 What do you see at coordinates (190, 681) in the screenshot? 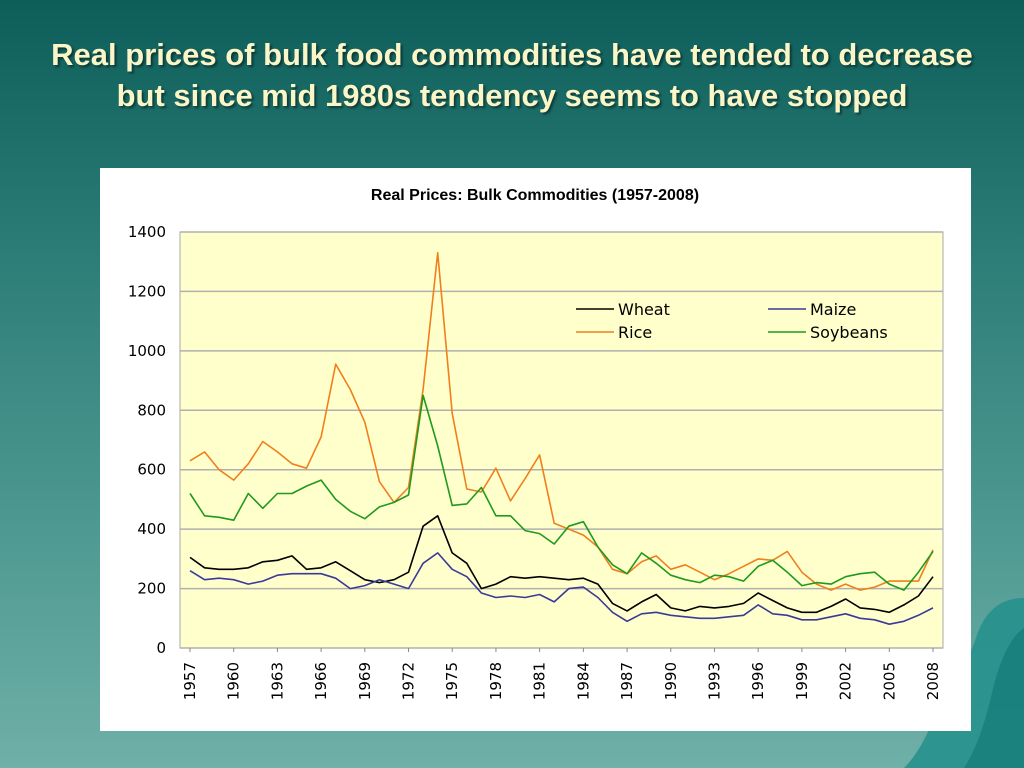
I see `x-tick-label: 1957` at bounding box center [190, 681].